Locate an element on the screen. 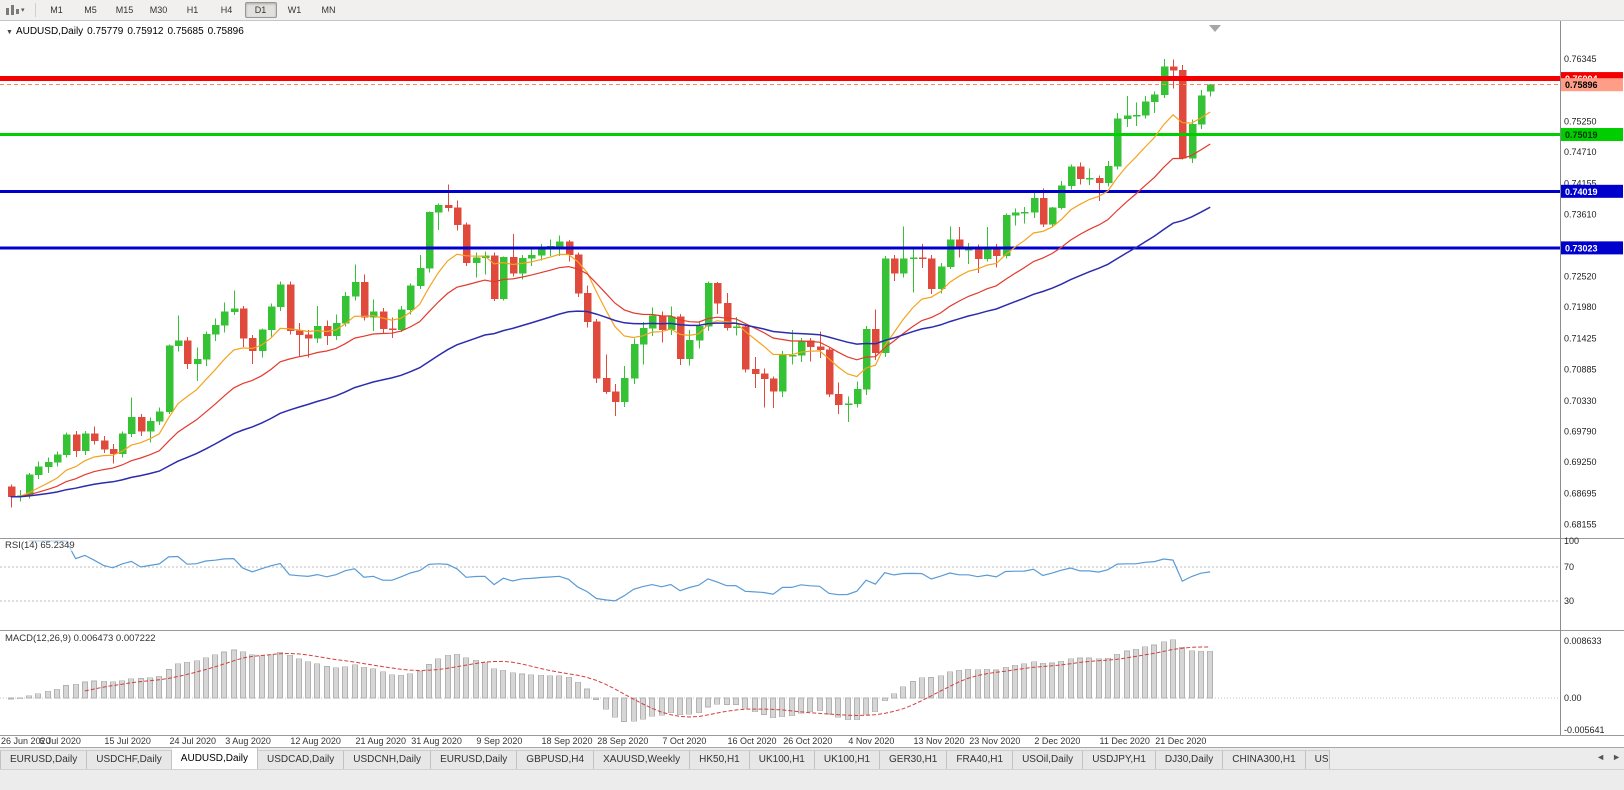 The image size is (1624, 790). svg-text: -0.005641 is located at coordinates (1584, 730).